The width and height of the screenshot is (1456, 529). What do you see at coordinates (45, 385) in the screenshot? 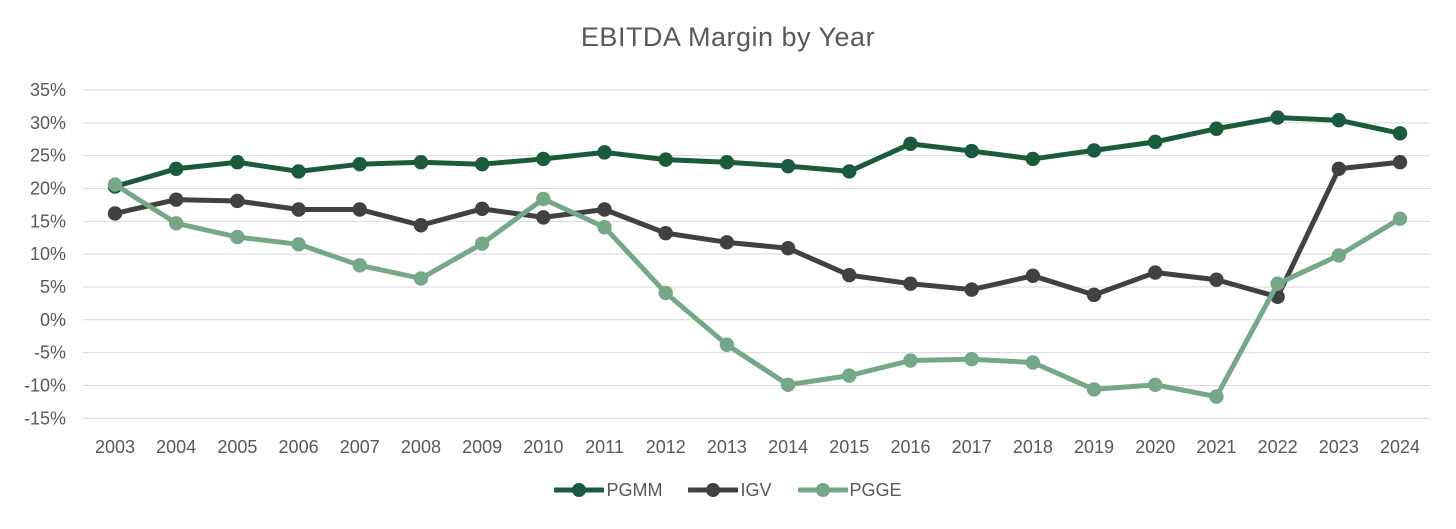
I see `y-axis-tick-label: -10%` at bounding box center [45, 385].